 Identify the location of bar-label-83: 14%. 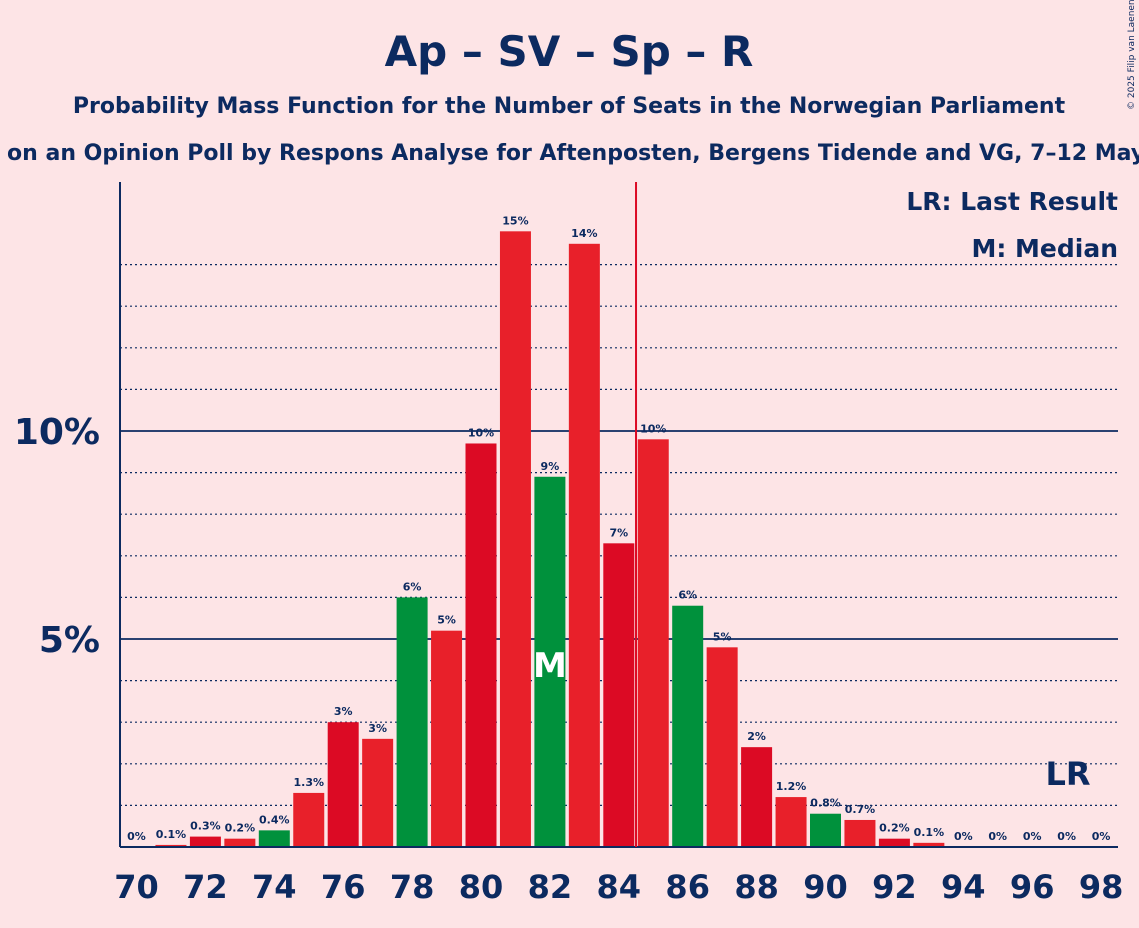
(584, 233).